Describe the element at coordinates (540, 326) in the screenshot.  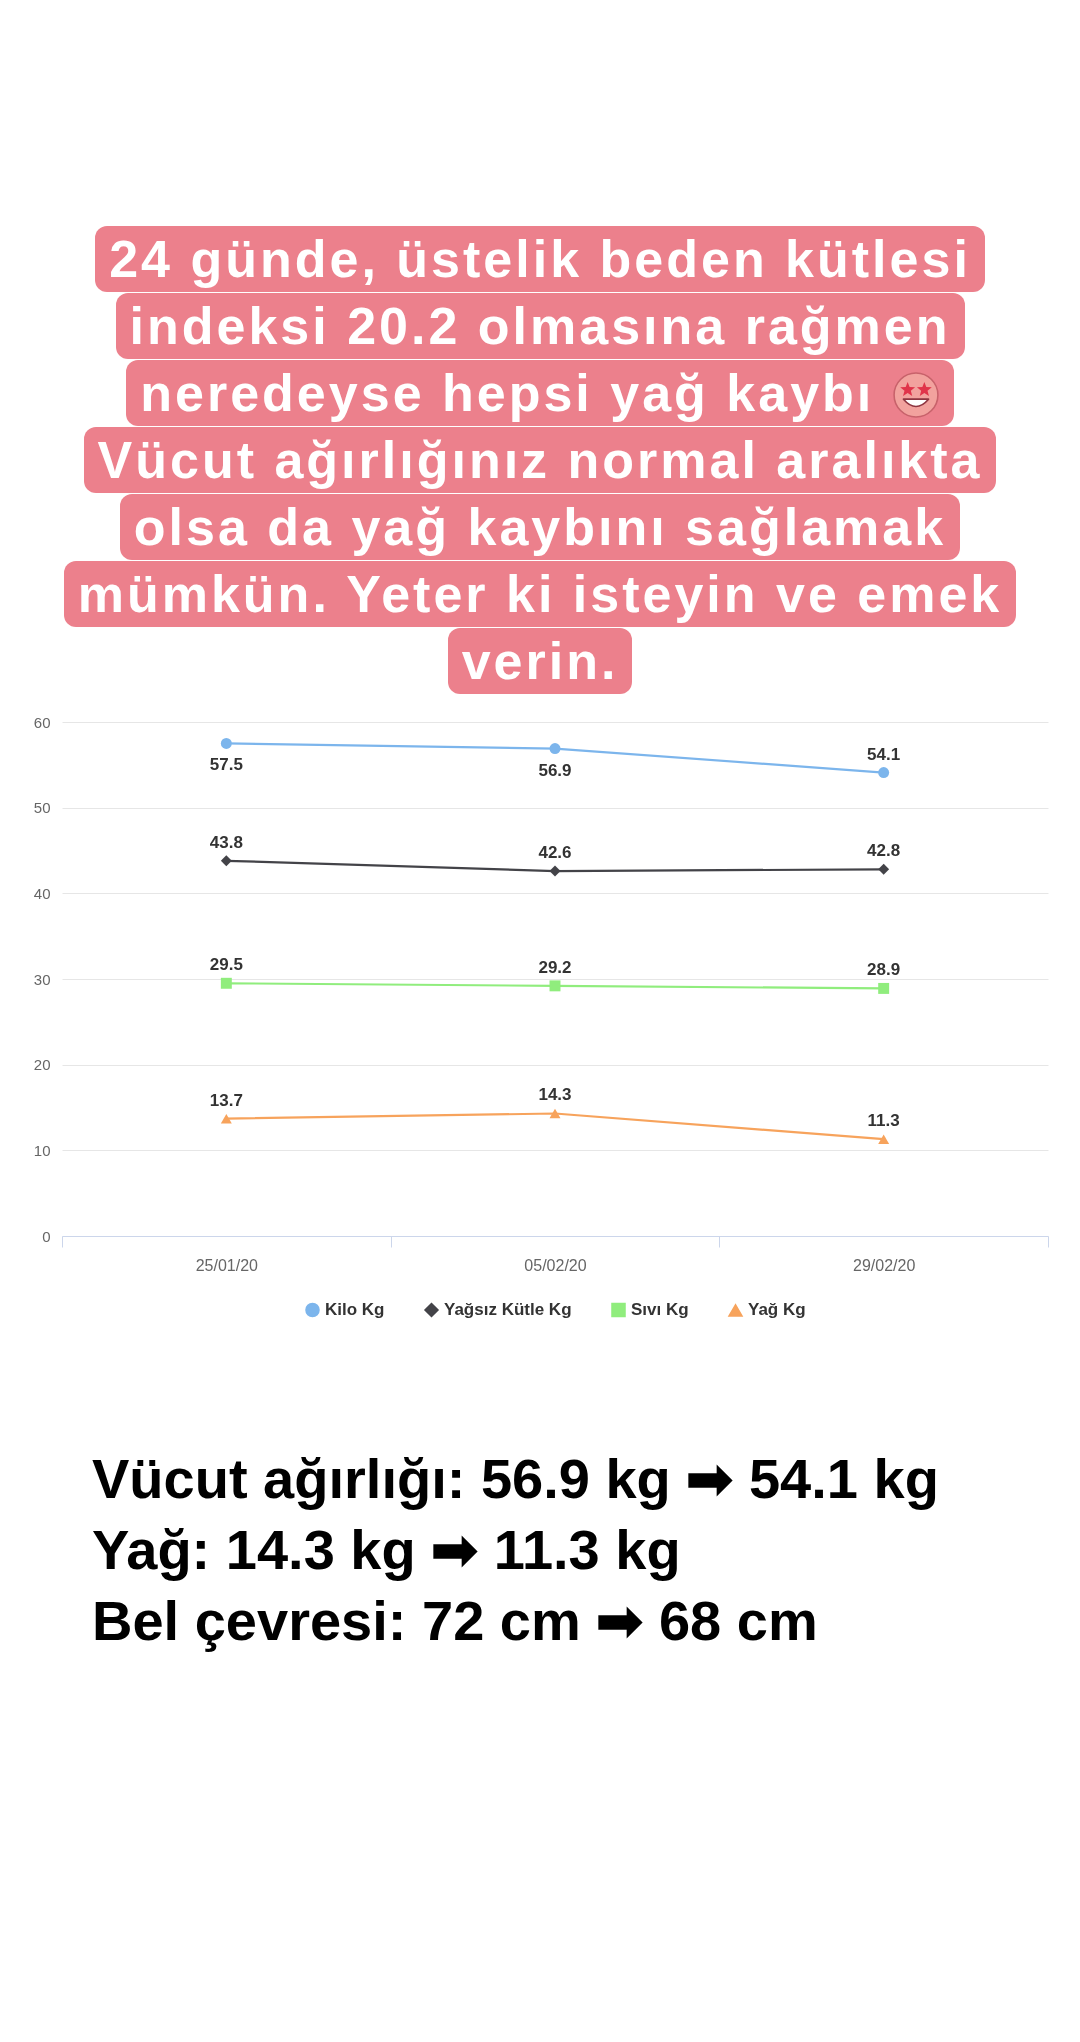
I see `chart-title: 24 günde, üstelik beden kütlesi indeksi 20.2 olmasına rağmen neredeyse hepsi yağ kaybı` at that location.